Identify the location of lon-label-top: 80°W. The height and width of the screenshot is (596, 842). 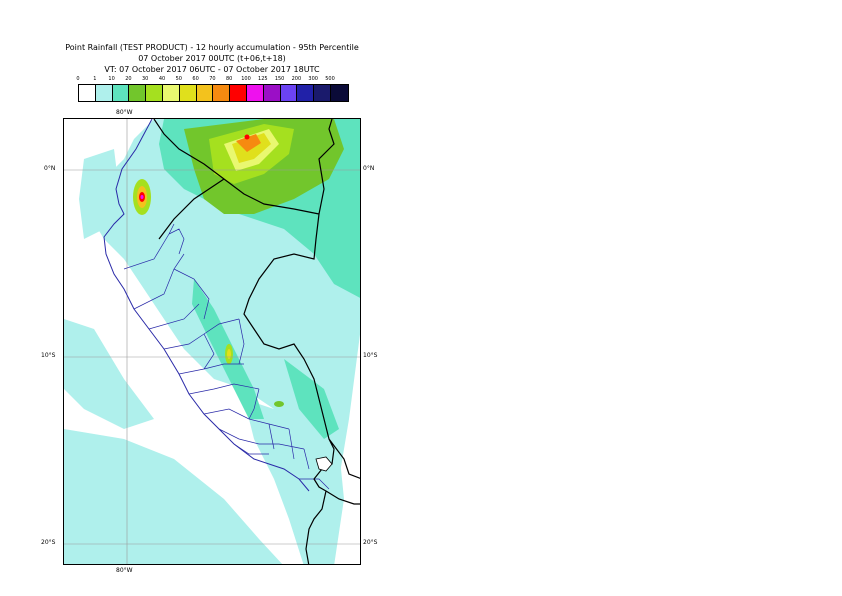
(124, 112).